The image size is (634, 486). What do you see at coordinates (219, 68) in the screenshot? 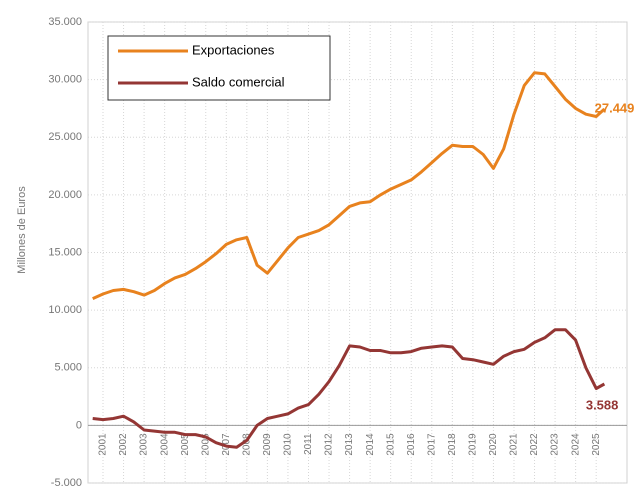
I see `legend-box` at bounding box center [219, 68].